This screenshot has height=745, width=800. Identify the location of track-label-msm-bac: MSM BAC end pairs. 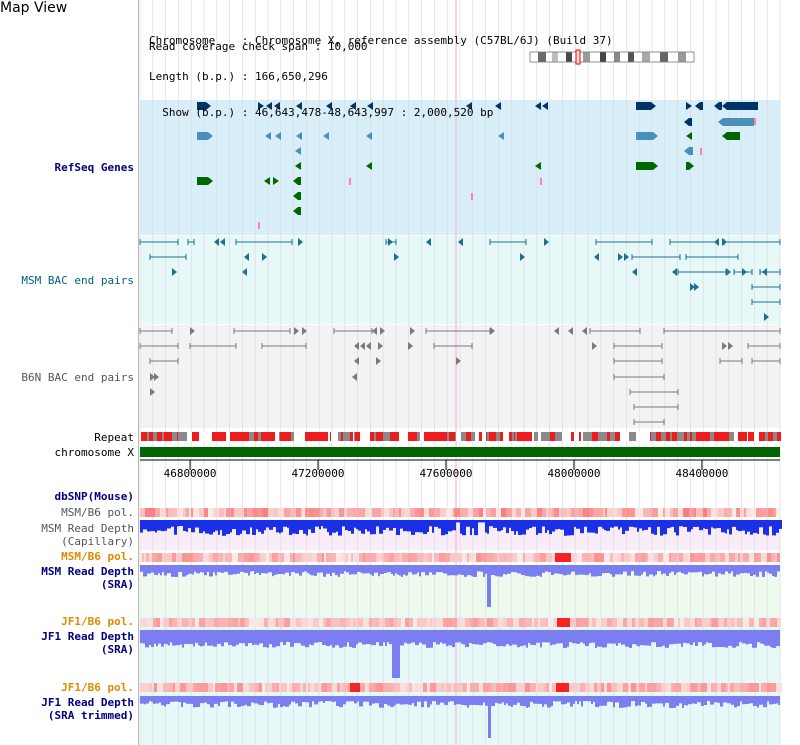
(77, 280).